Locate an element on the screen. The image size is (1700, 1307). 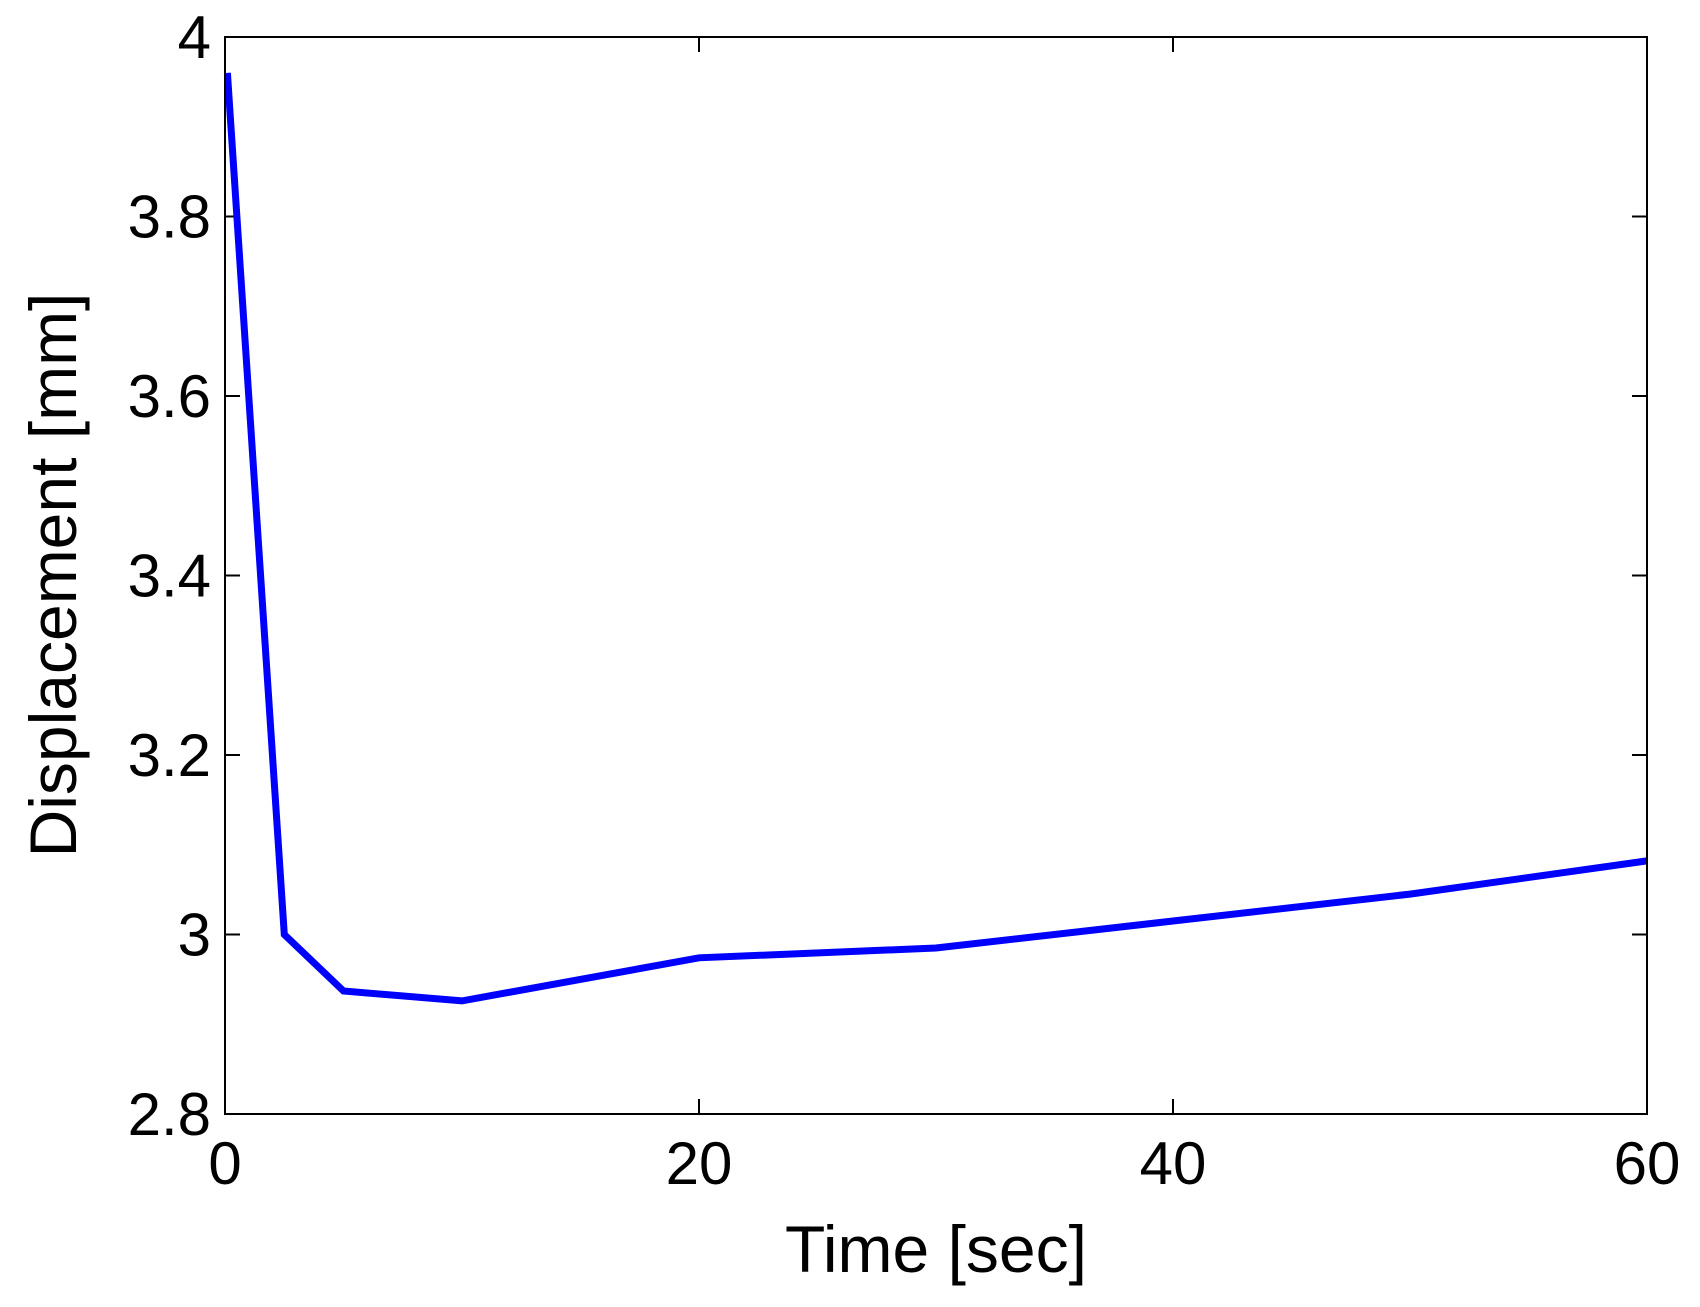
y-tick-label: 2.8 is located at coordinates (169, 1114).